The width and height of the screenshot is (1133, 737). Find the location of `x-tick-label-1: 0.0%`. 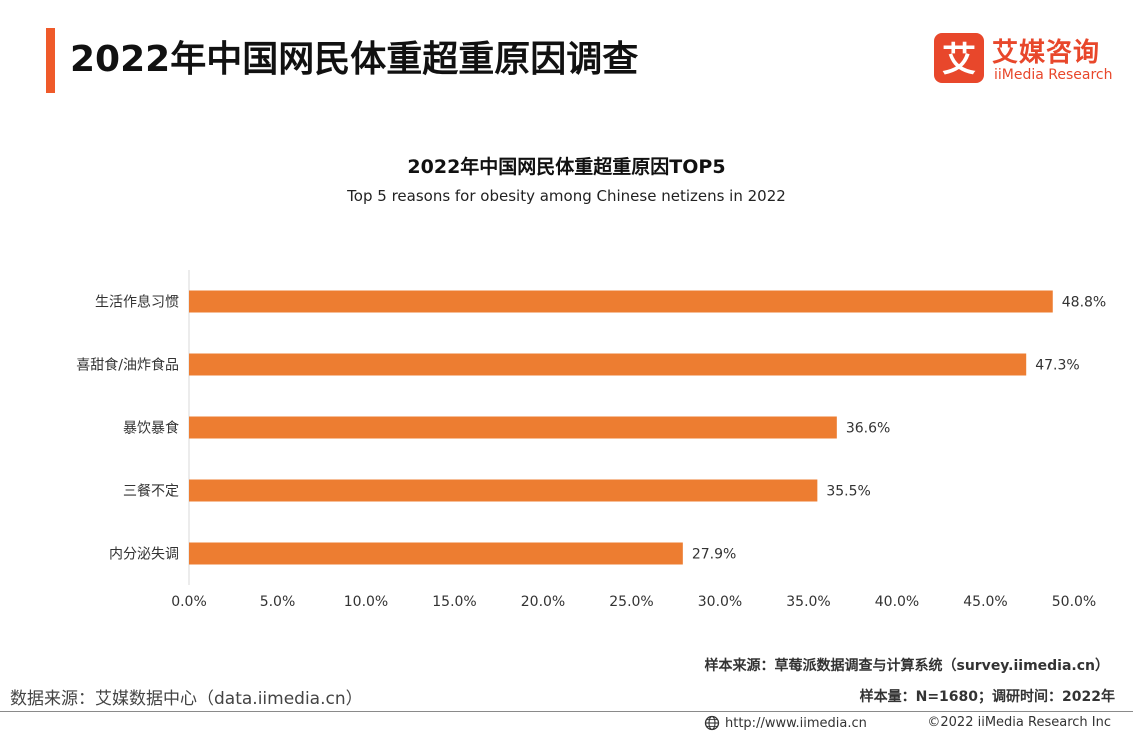

x-tick-label-1: 0.0% is located at coordinates (189, 602).